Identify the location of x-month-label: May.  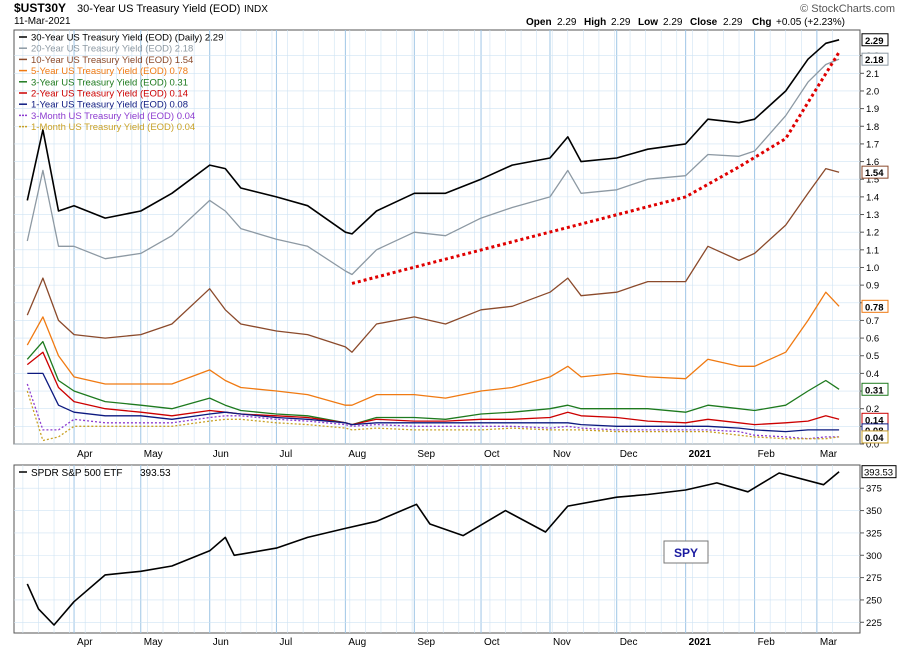
(153, 454).